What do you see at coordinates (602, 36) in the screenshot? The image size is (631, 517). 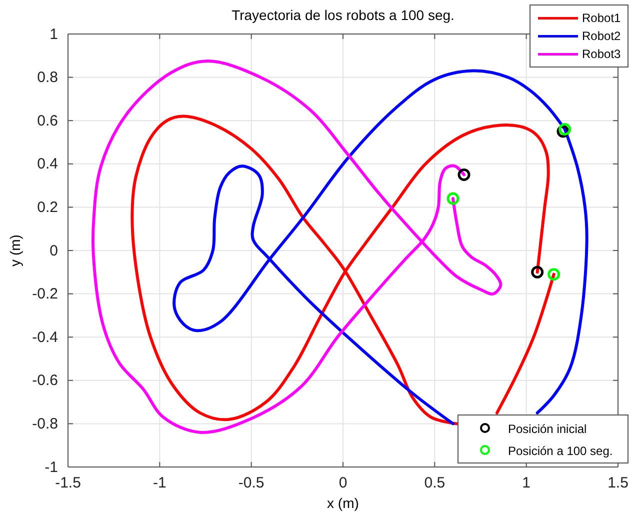 I see `legend-label: Robot2` at bounding box center [602, 36].